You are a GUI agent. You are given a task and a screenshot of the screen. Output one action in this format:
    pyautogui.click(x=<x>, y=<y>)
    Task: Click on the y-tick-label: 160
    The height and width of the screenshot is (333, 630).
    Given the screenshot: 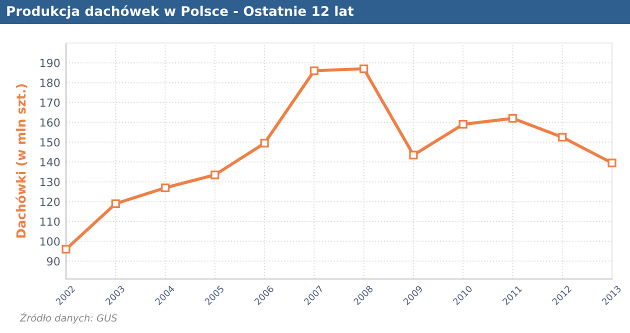 What is the action you would take?
    pyautogui.click(x=50, y=122)
    